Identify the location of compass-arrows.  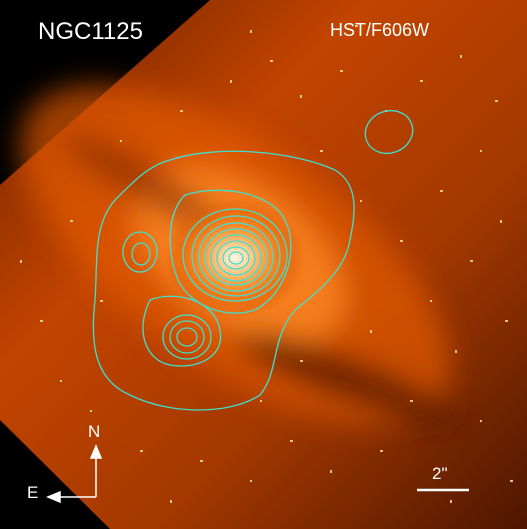
(74, 474).